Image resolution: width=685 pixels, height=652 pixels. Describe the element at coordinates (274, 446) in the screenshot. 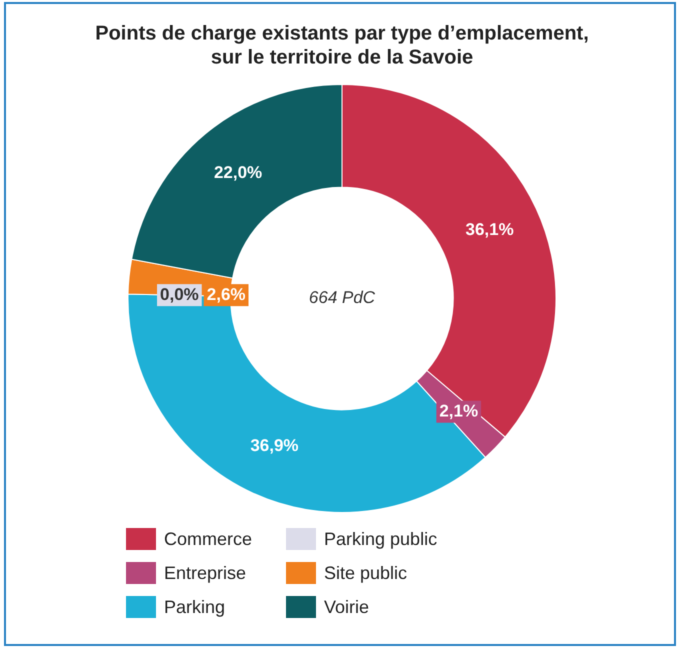

I see `data-label: 36,9%` at that location.